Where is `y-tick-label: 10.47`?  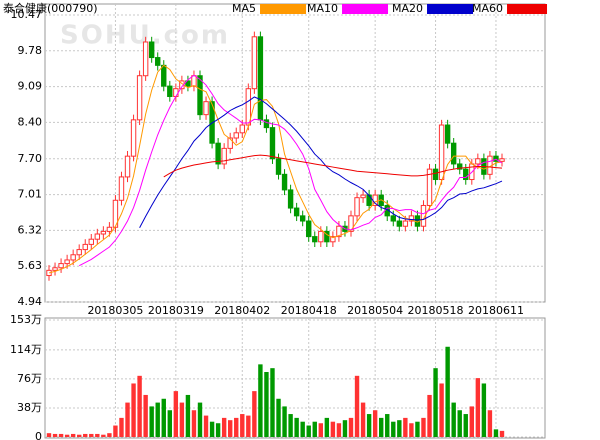
y-tick-label: 10.47 is located at coordinates (27, 14).